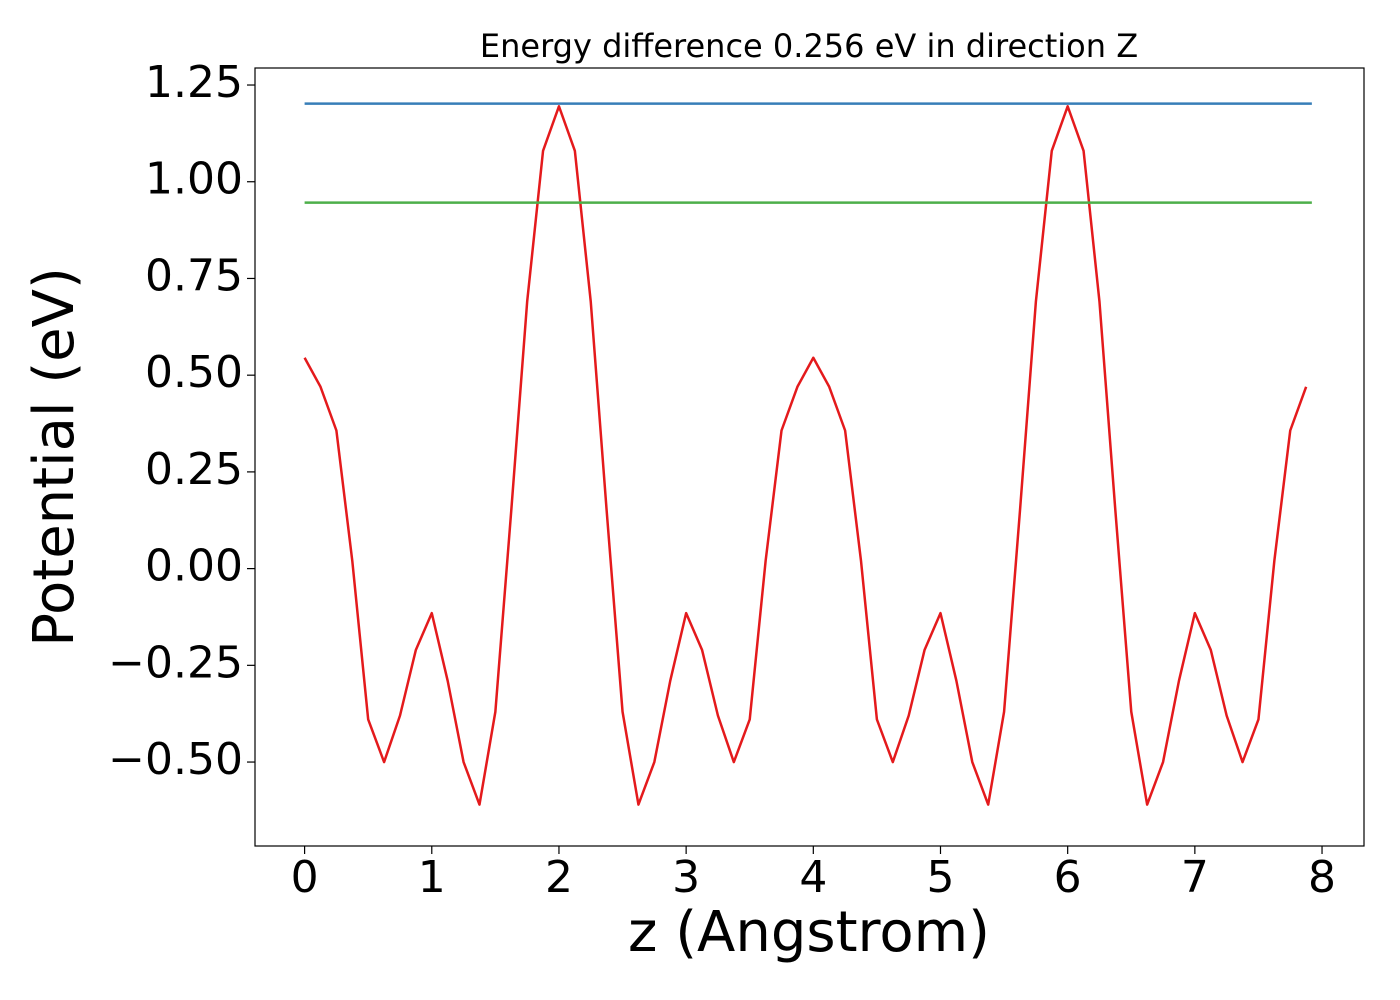 This screenshot has height=1000, width=1400. I want to click on y-tick-label: 0.50, so click(194, 372).